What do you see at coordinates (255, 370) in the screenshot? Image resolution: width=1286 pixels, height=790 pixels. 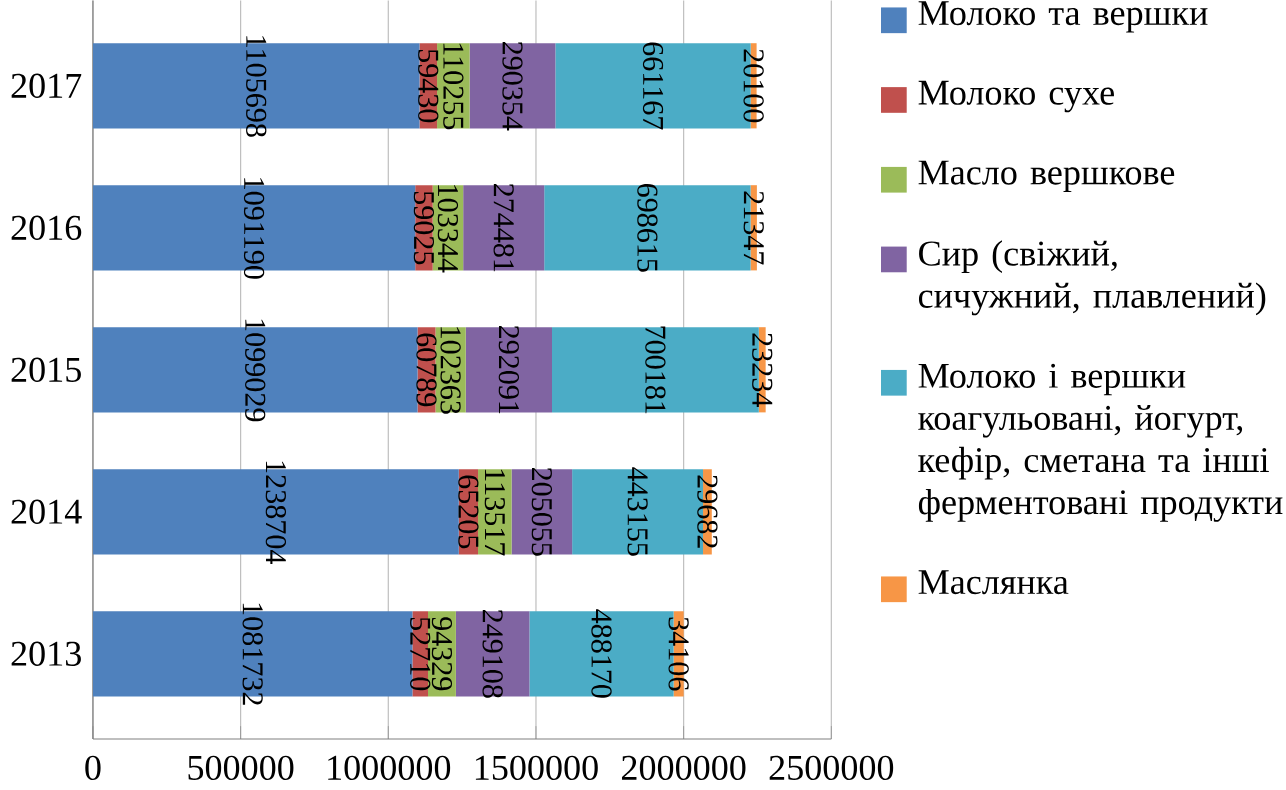 I see `data-label: 1099029` at bounding box center [255, 370].